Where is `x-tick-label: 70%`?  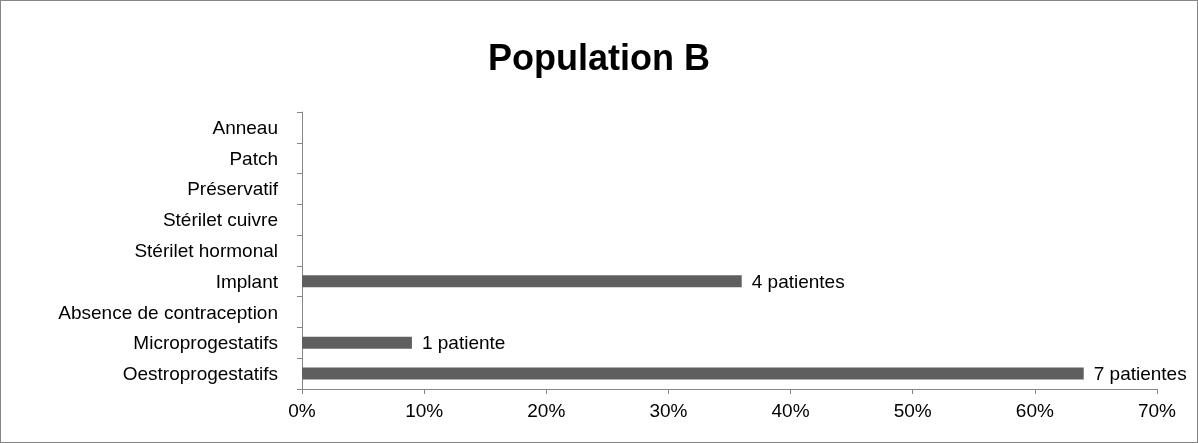
x-tick-label: 70% is located at coordinates (1157, 410).